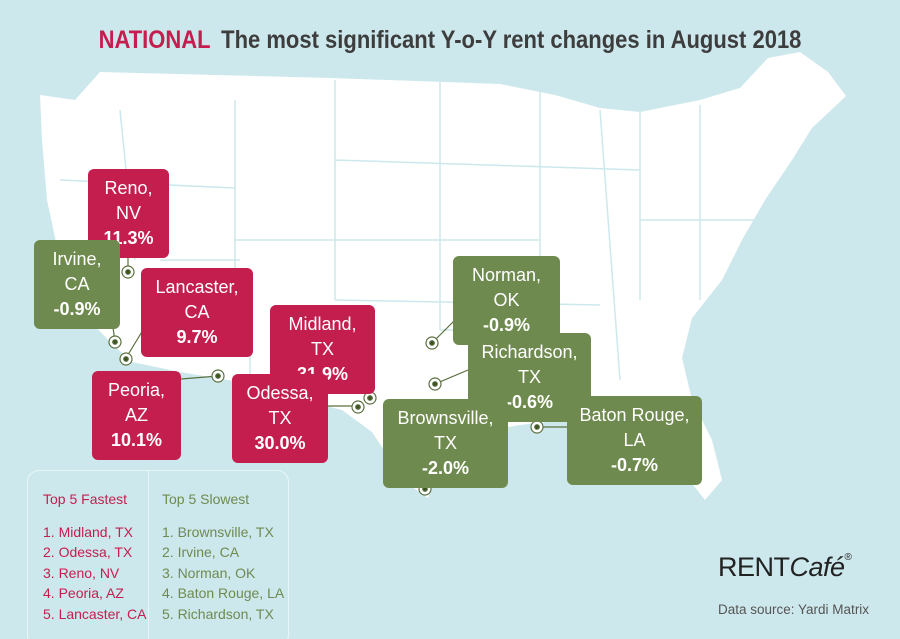  I want to click on callout-peoria: Peoria, AZ 10.1%, so click(136, 415).